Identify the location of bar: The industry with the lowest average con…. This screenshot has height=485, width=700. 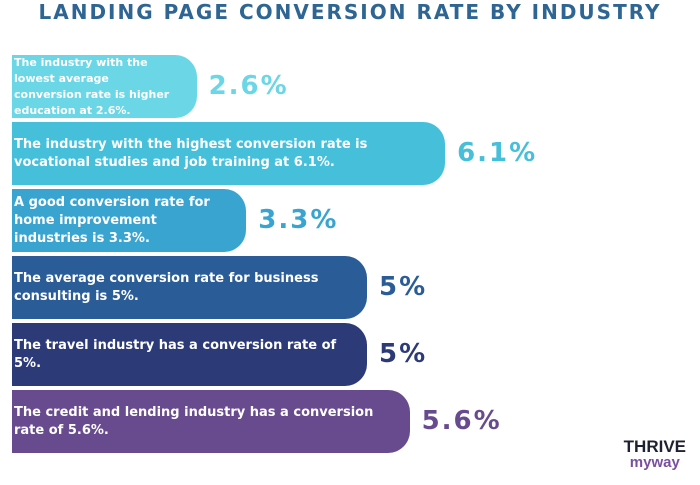
(104, 86).